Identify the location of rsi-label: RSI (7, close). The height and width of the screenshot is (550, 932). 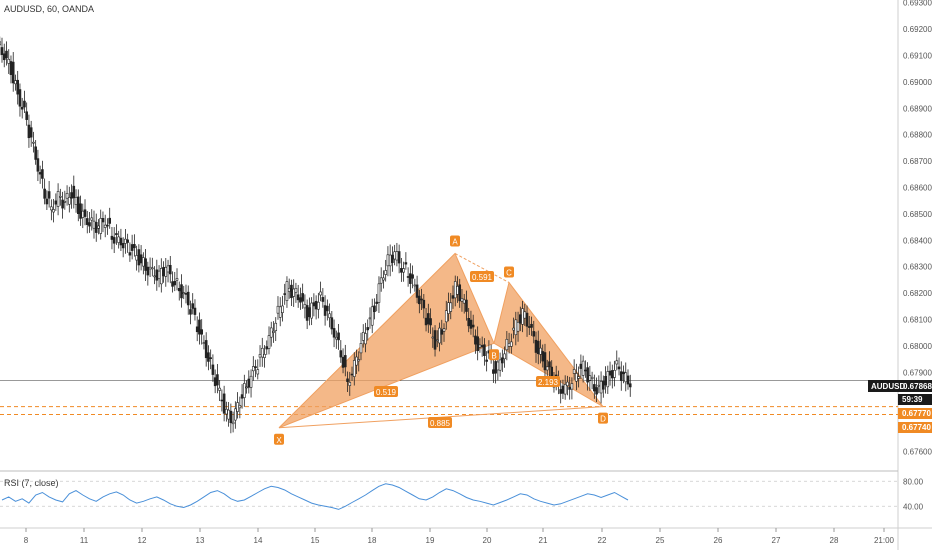
(31, 483).